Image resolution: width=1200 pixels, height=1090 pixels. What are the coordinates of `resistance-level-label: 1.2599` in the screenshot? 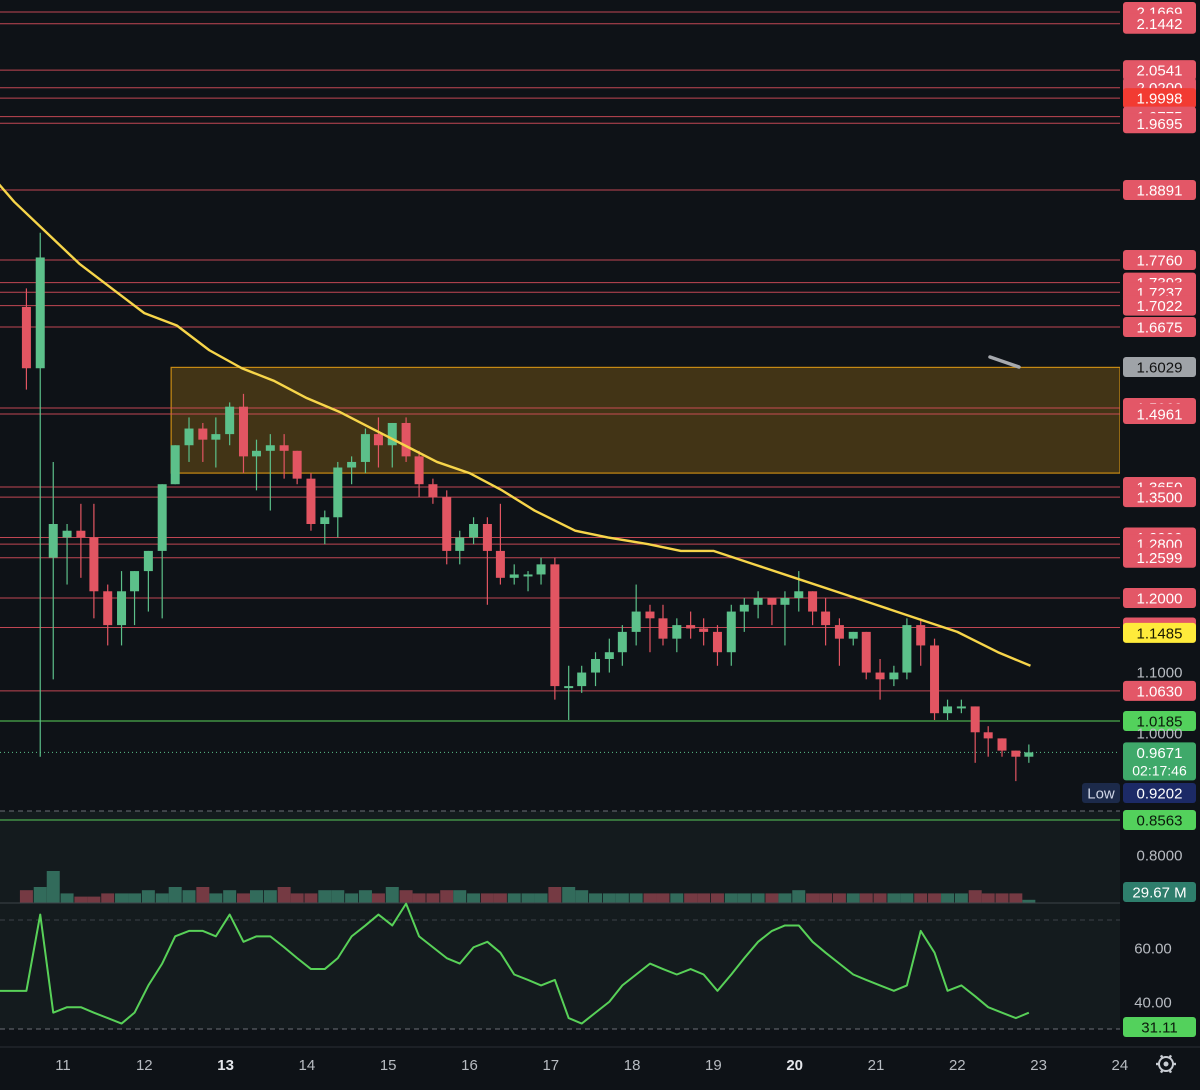 It's located at (1160, 558).